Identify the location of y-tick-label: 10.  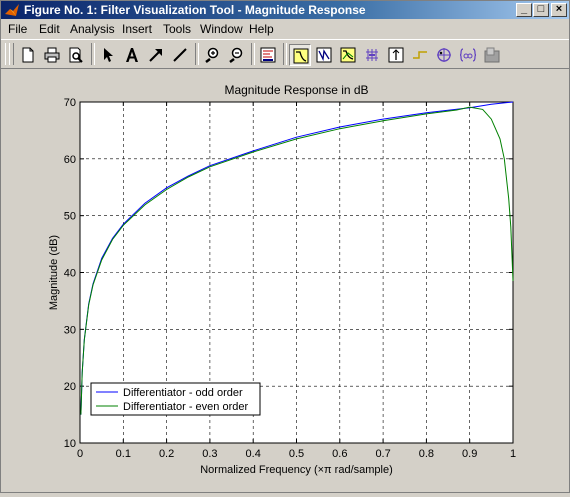
(70, 444).